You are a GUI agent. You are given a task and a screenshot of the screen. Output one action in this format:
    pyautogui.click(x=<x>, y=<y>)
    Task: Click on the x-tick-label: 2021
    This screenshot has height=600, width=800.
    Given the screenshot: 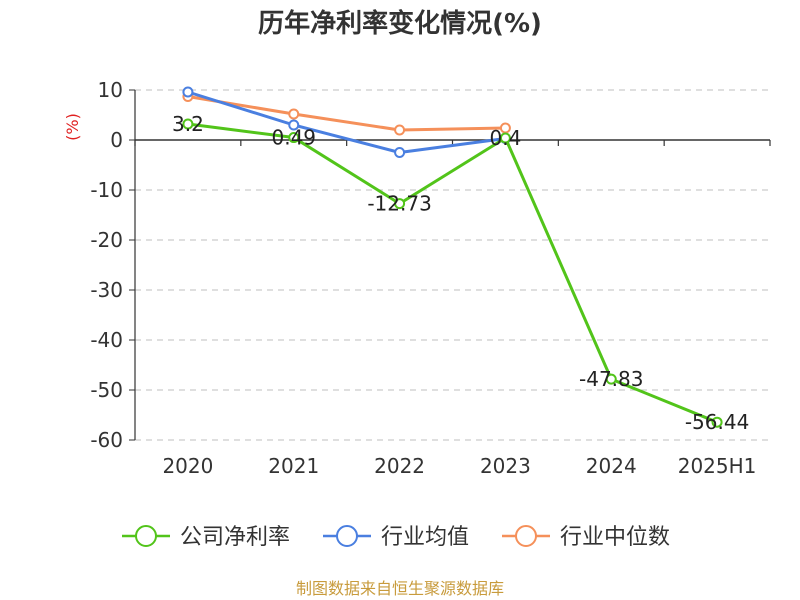 What is the action you would take?
    pyautogui.click(x=293, y=466)
    